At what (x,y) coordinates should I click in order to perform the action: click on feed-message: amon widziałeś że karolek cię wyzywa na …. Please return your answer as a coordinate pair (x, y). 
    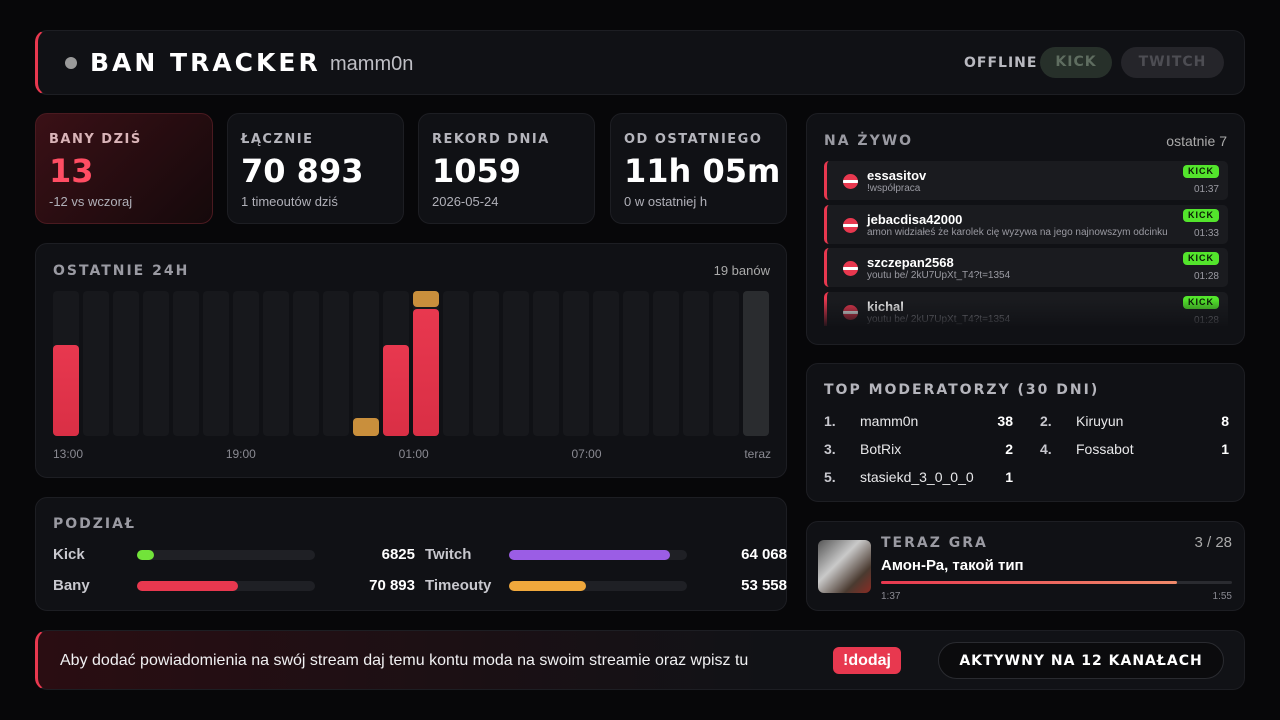
    Looking at the image, I should click on (1017, 232).